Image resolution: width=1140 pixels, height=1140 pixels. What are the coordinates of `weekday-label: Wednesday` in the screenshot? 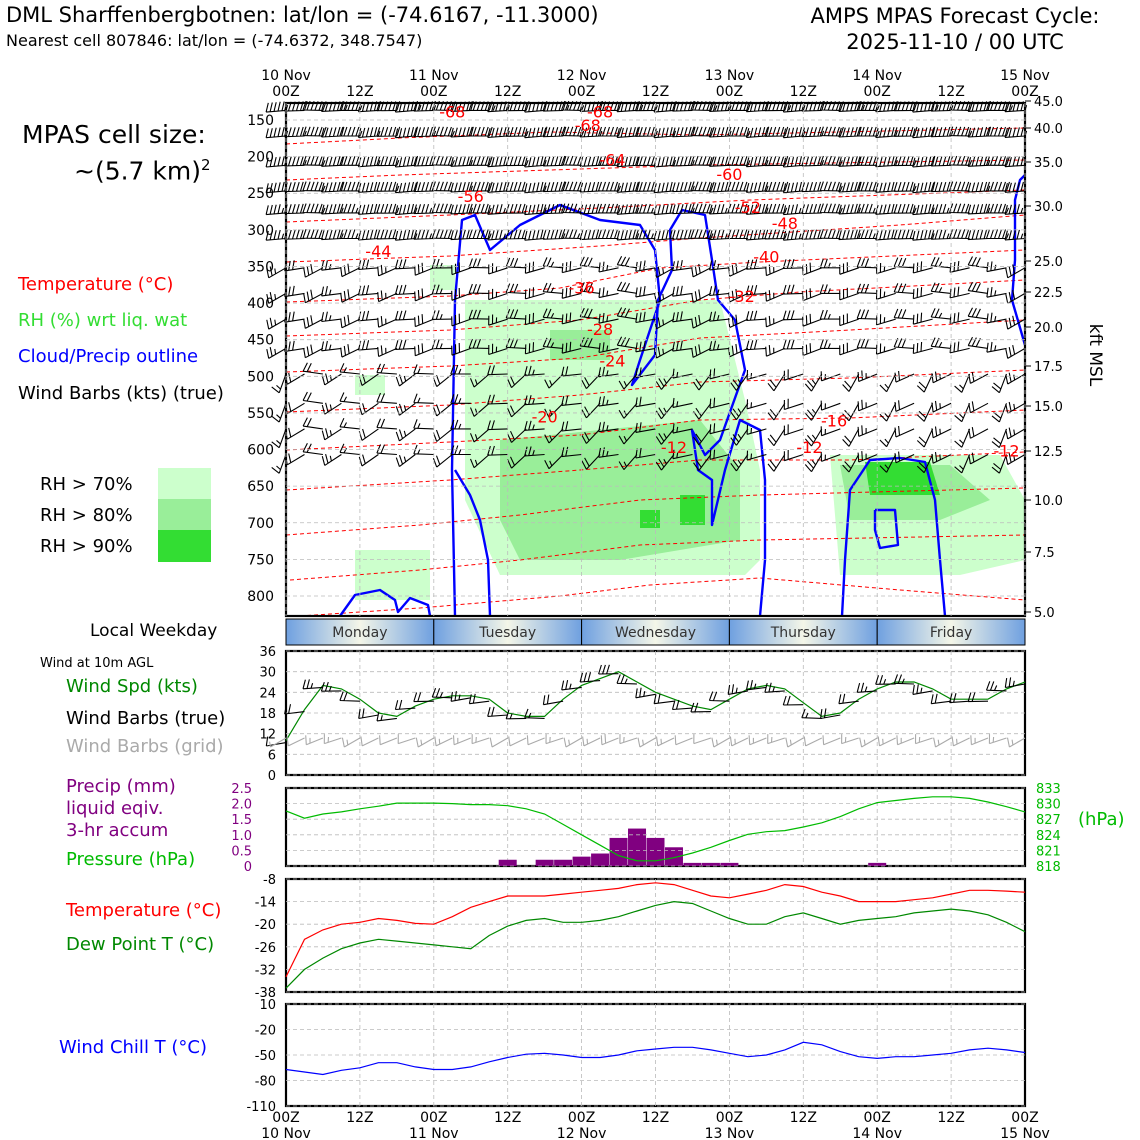 It's located at (655, 633).